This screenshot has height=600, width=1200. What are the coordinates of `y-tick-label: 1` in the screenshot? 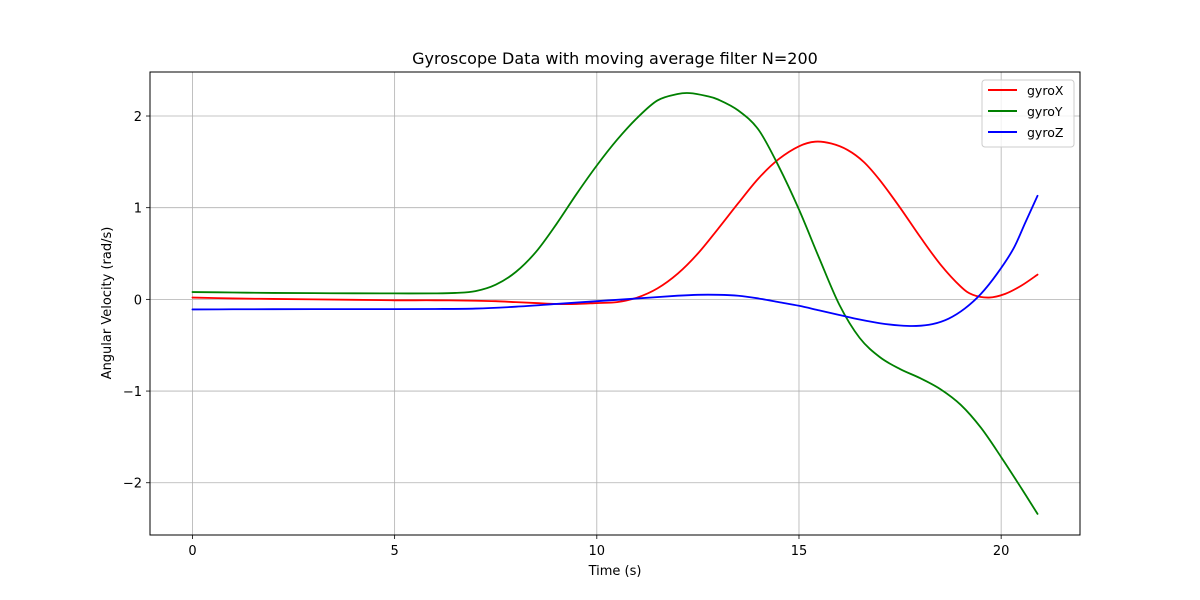 It's located at (138, 209).